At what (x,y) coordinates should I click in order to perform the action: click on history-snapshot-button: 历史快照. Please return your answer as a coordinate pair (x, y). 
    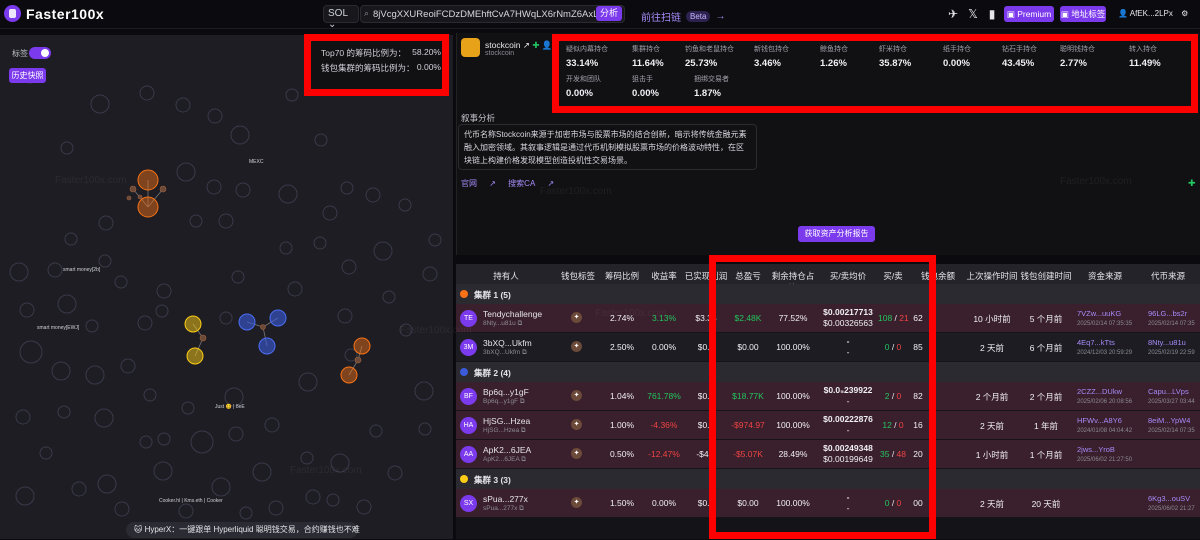
    Looking at the image, I should click on (27, 75).